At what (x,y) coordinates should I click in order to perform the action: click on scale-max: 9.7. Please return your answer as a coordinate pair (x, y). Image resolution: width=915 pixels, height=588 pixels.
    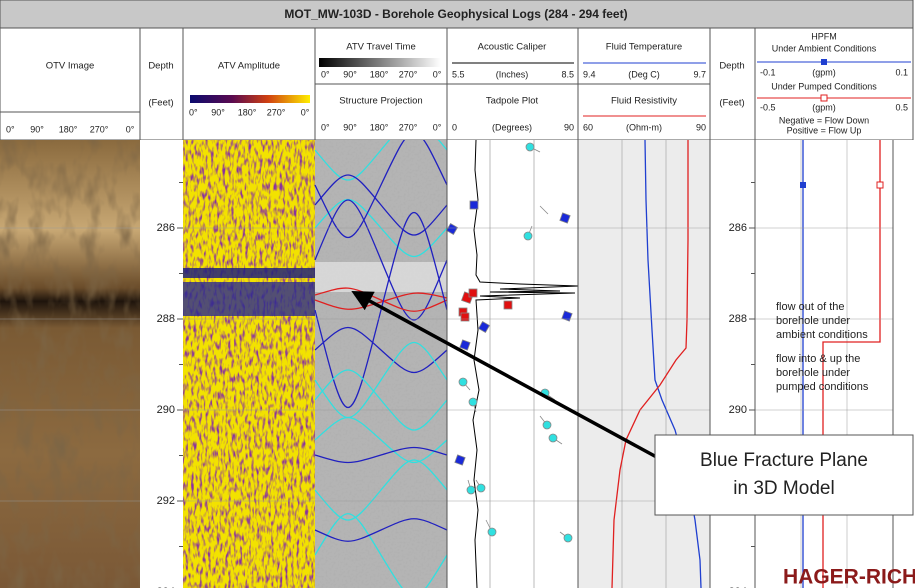
    Looking at the image, I should click on (699, 74).